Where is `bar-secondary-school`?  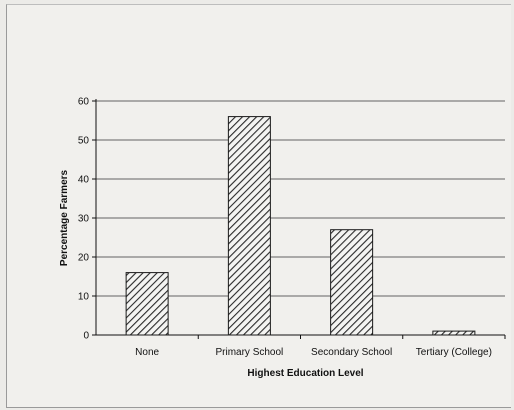 bar-secondary-school is located at coordinates (352, 282).